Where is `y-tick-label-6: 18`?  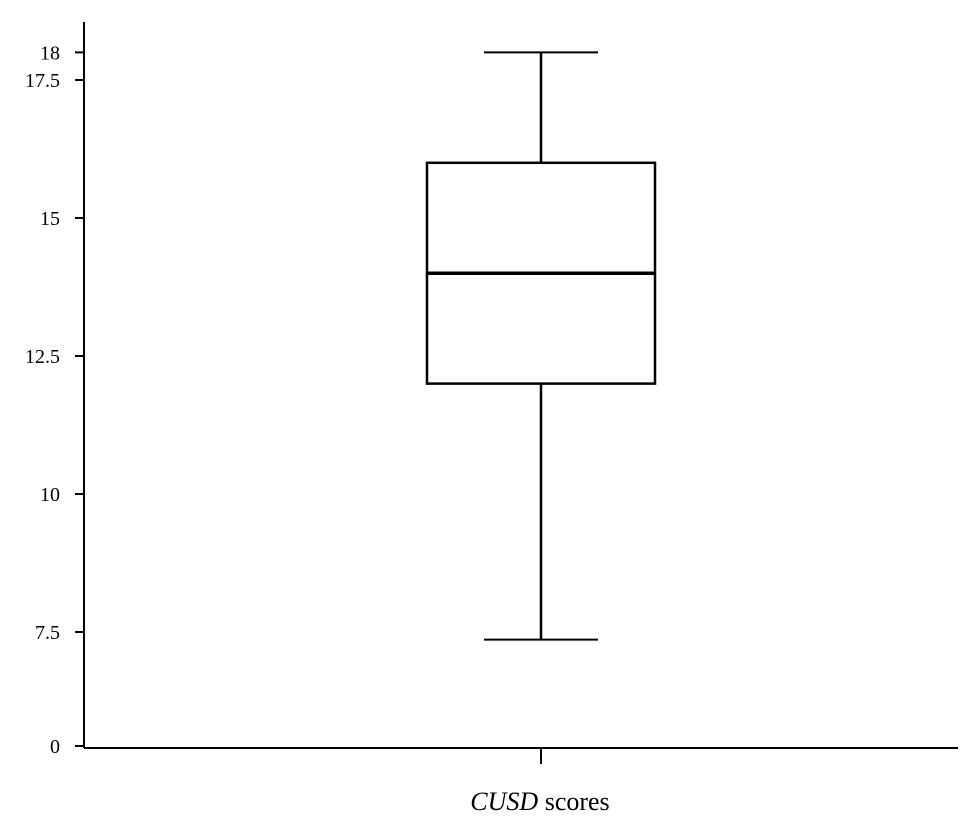
y-tick-label-6: 18 is located at coordinates (50, 53).